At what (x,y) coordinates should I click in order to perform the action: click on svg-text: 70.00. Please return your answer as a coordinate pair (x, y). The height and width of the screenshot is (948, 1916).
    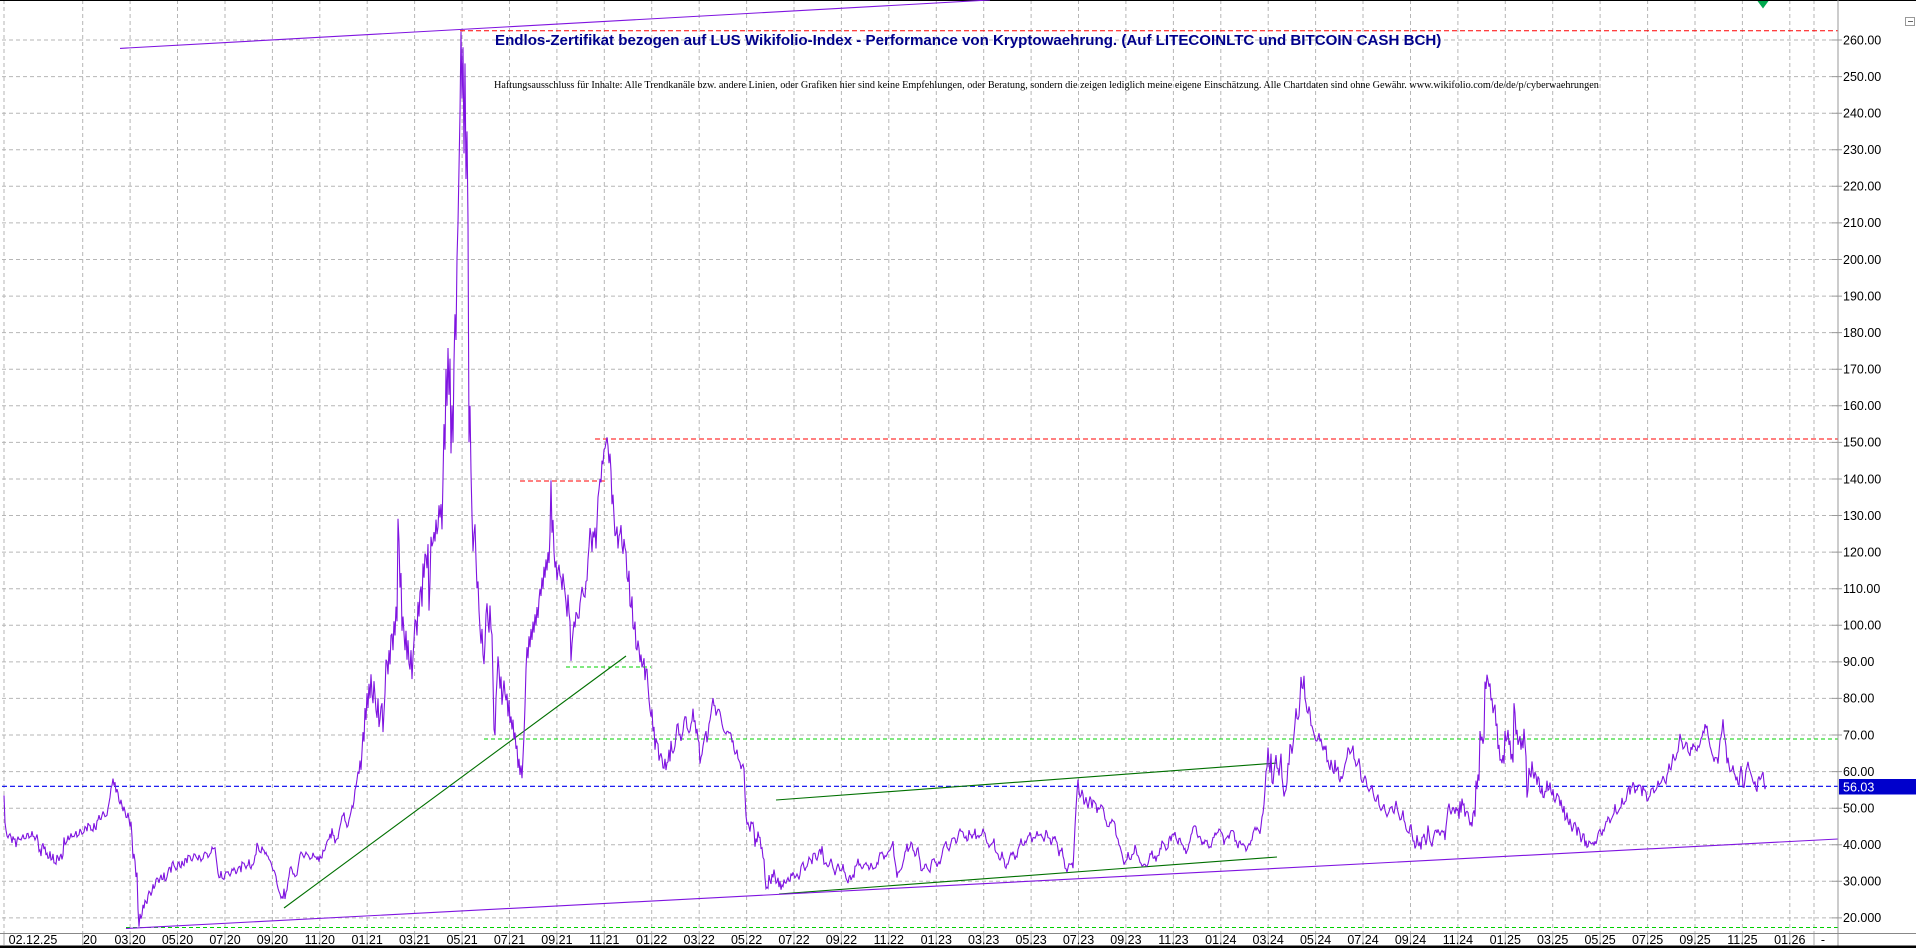
    Looking at the image, I should click on (1858, 735).